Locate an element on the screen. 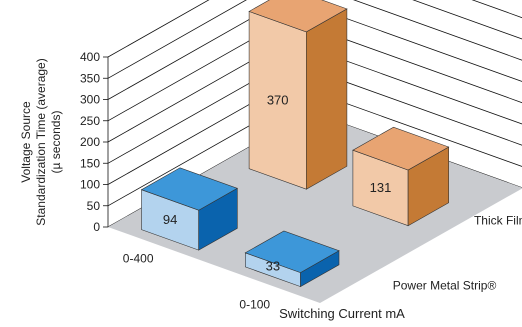 This screenshot has height=327, width=522. bar-0-400-series-1: 370 is located at coordinates (298, 95).